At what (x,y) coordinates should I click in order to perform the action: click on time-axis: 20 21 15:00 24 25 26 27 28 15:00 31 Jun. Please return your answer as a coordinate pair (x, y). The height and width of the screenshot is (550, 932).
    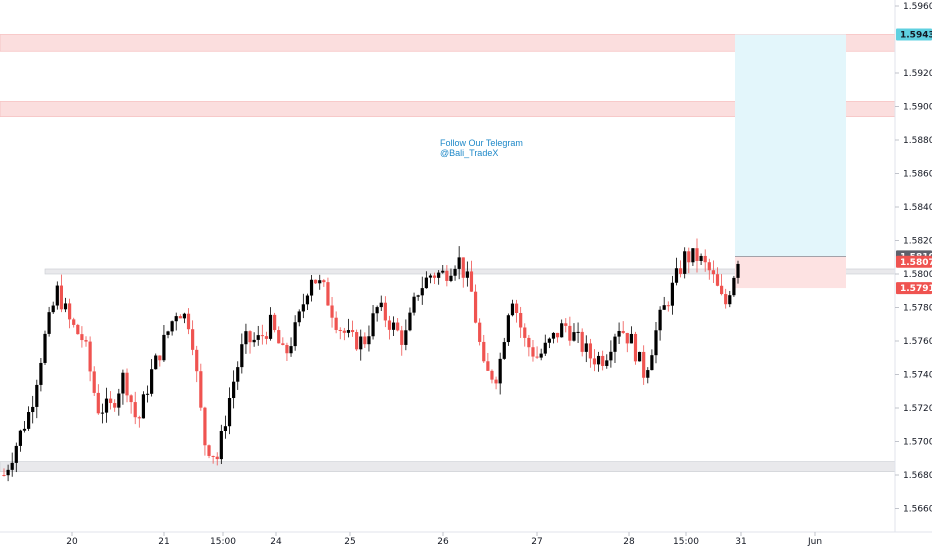
    Looking at the image, I should click on (444, 539).